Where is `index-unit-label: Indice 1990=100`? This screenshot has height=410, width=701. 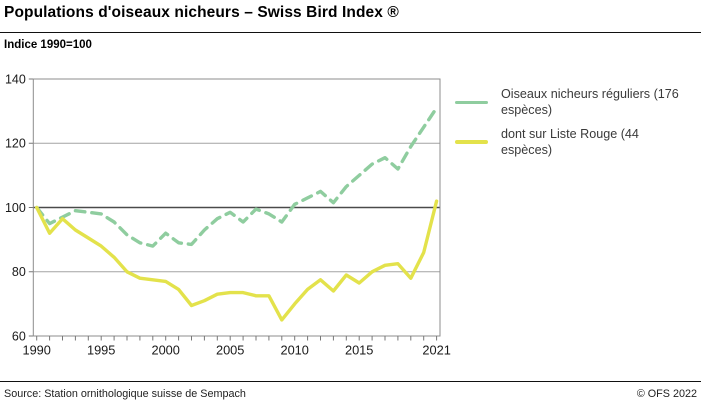 index-unit-label: Indice 1990=100 is located at coordinates (48, 45).